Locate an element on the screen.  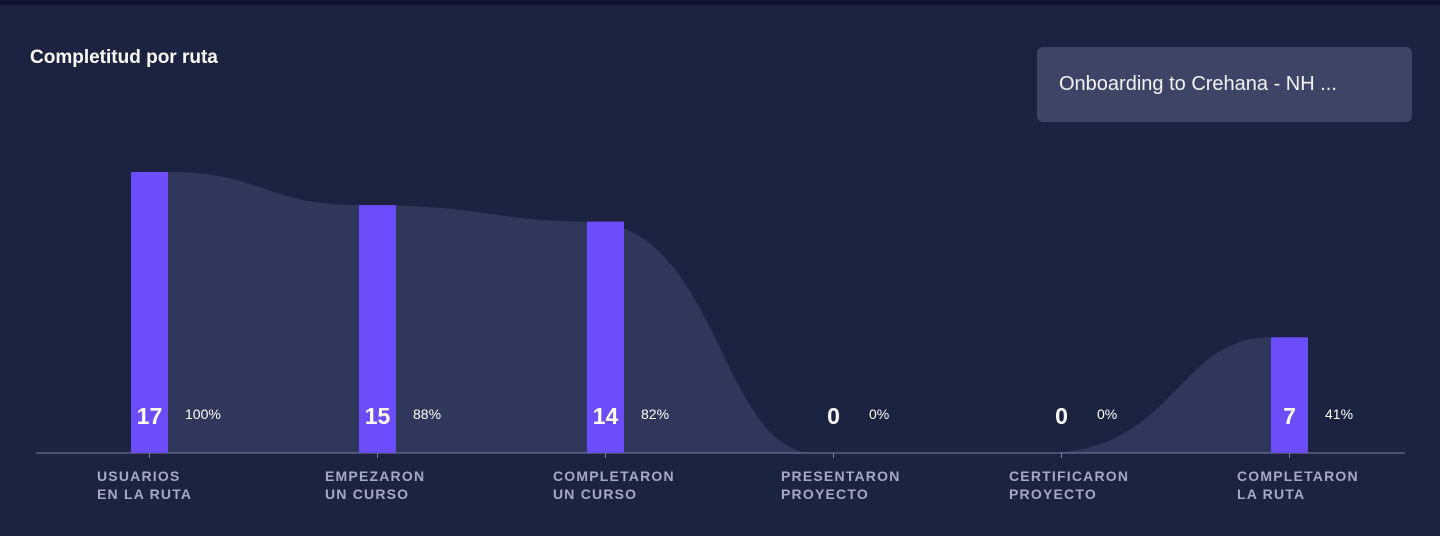
chart-title: Completitud por ruta is located at coordinates (124, 57).